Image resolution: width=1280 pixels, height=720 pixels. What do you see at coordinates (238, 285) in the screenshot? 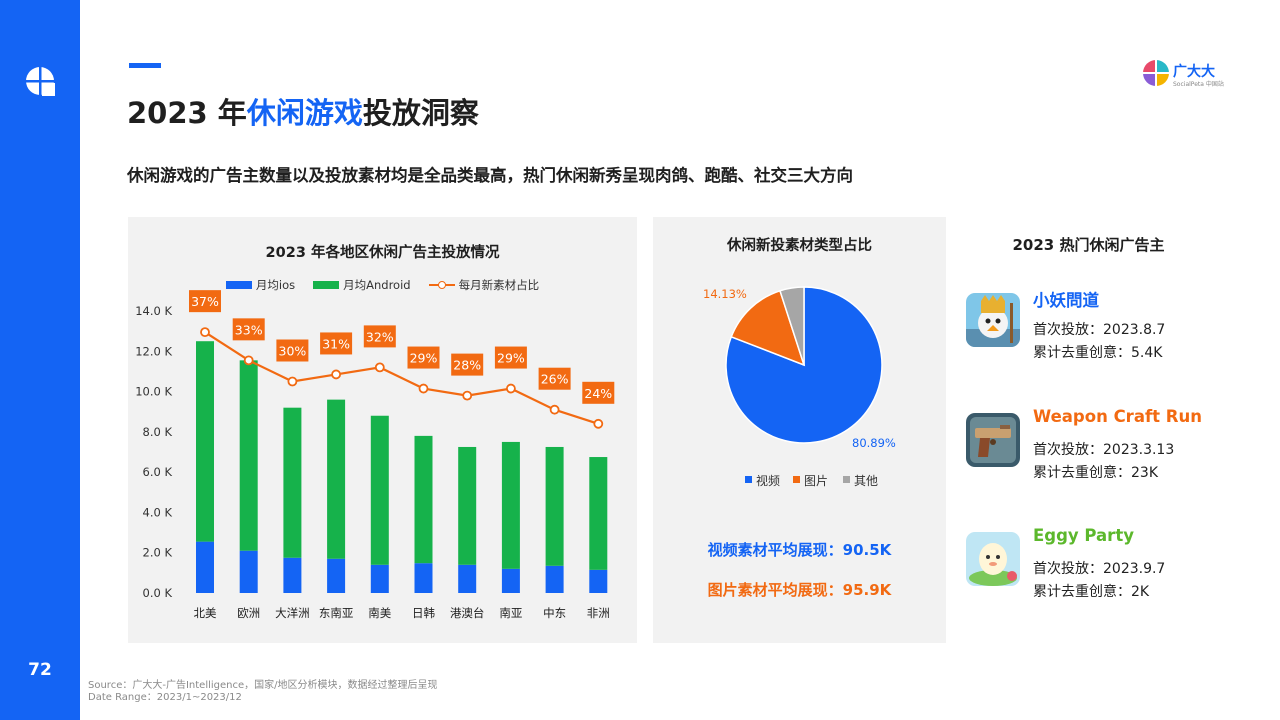
I see `legend-swatch-ios` at bounding box center [238, 285].